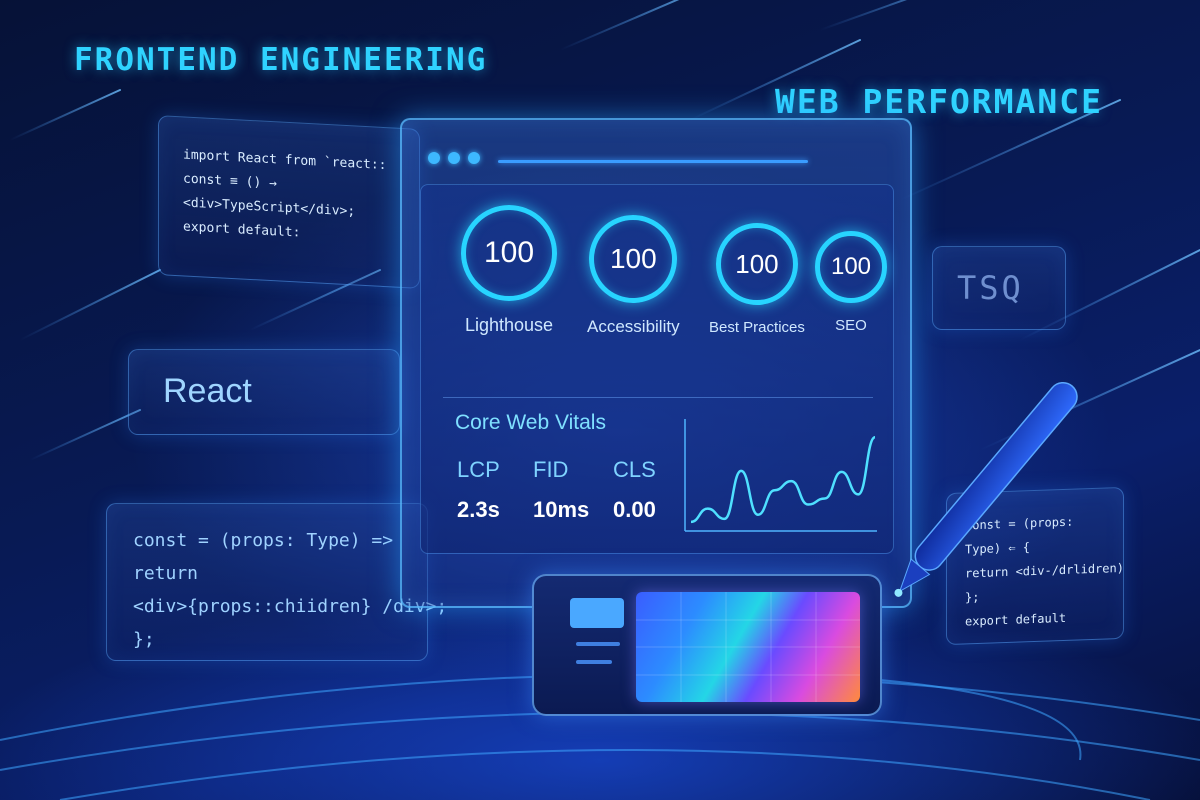 The width and height of the screenshot is (1200, 800). I want to click on code-line: <div>{props::chiidren} /div>;, so click(290, 606).